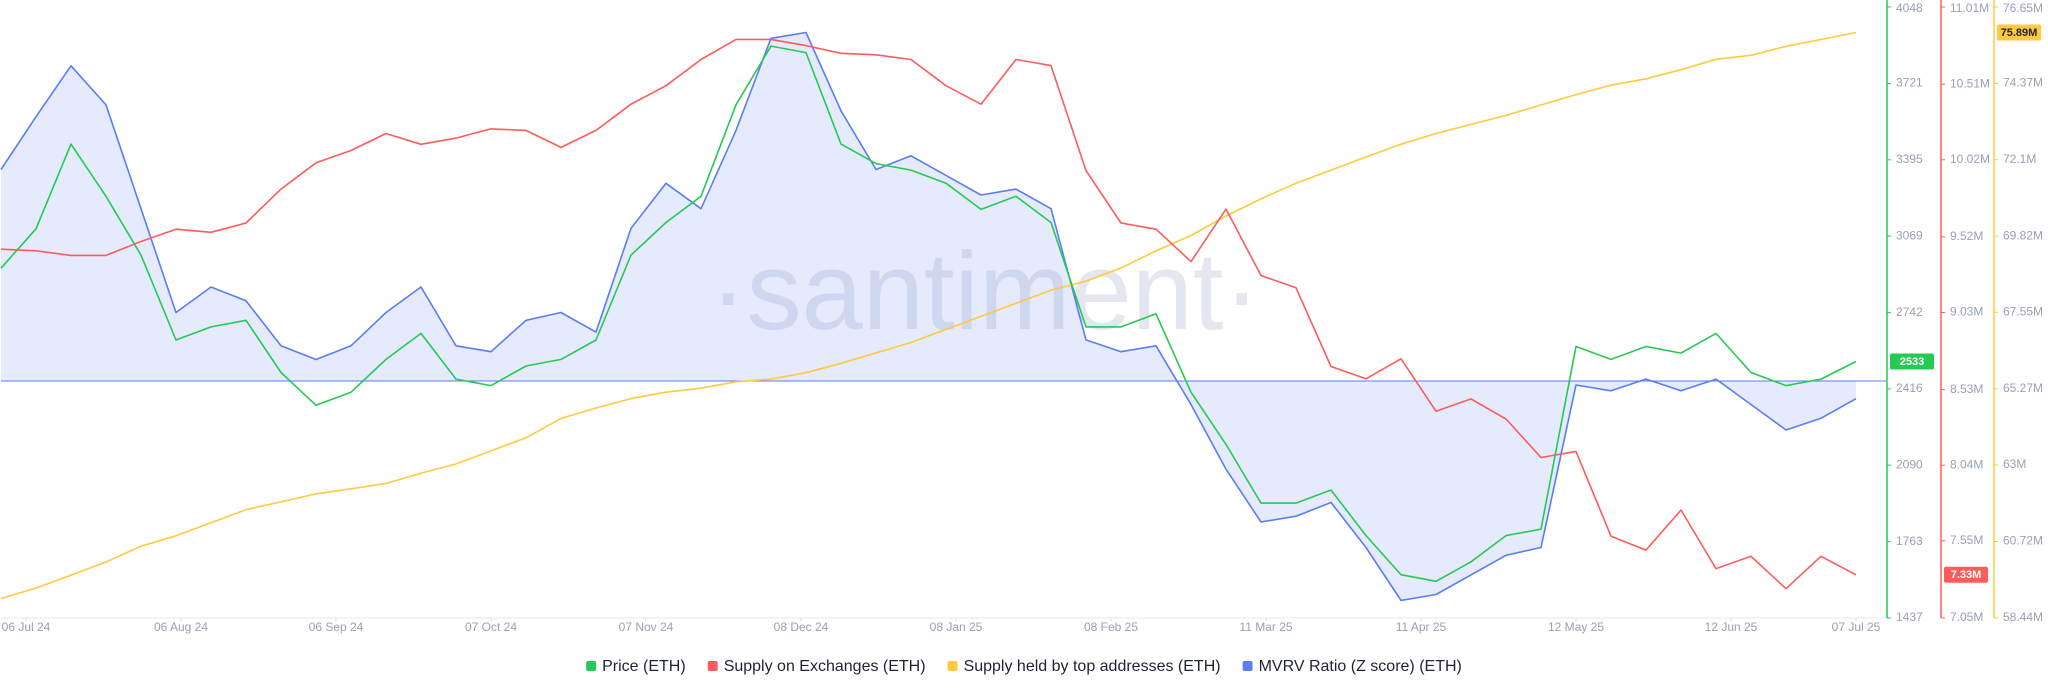 This screenshot has height=693, width=2048. Describe the element at coordinates (1909, 83) in the screenshot. I see `y-tick-label: 3721` at that location.